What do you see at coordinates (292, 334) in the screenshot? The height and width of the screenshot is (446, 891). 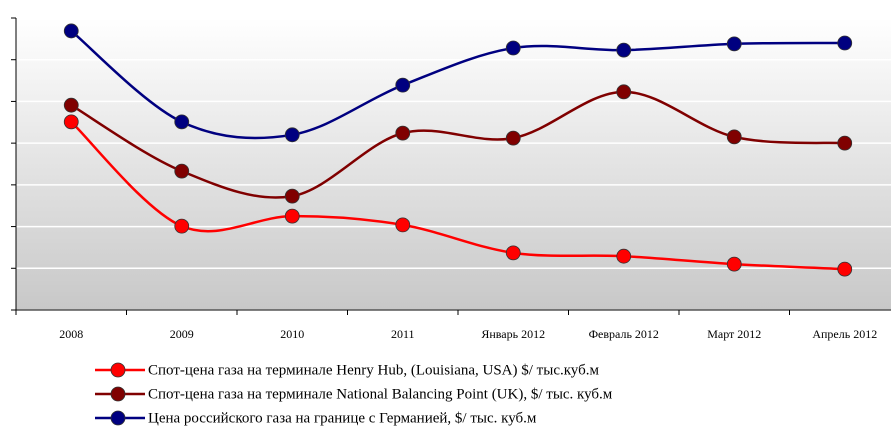 I see `x-tick-label: 2010` at bounding box center [292, 334].